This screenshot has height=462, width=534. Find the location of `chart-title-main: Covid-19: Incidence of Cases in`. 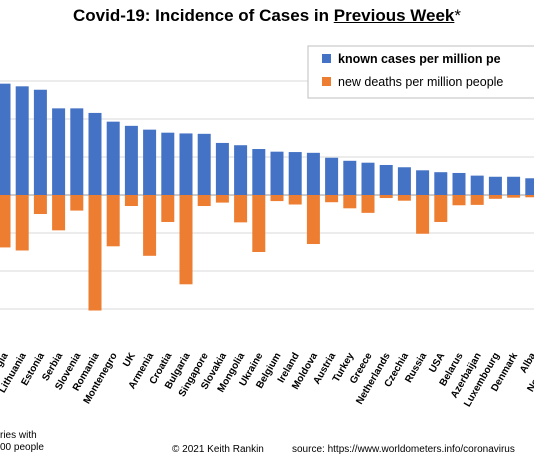

chart-title-main: Covid-19: Incidence of Cases in is located at coordinates (203, 15).